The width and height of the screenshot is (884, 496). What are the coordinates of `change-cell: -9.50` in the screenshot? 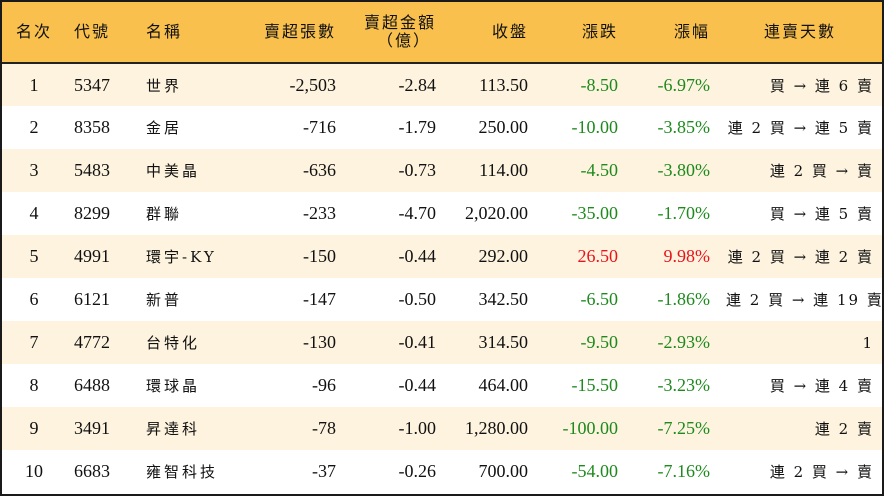 It's located at (599, 342).